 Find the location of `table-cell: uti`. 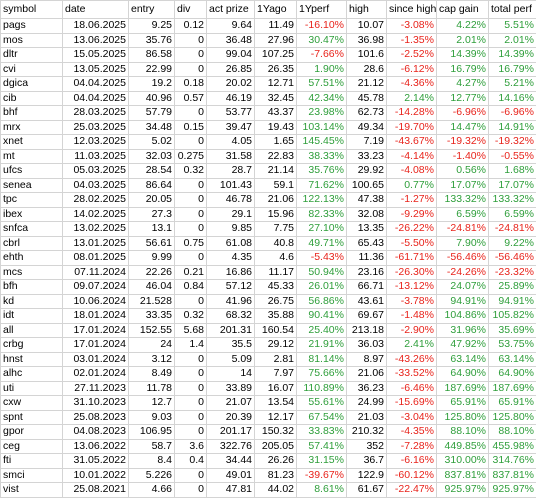

table-cell: uti is located at coordinates (31, 388).